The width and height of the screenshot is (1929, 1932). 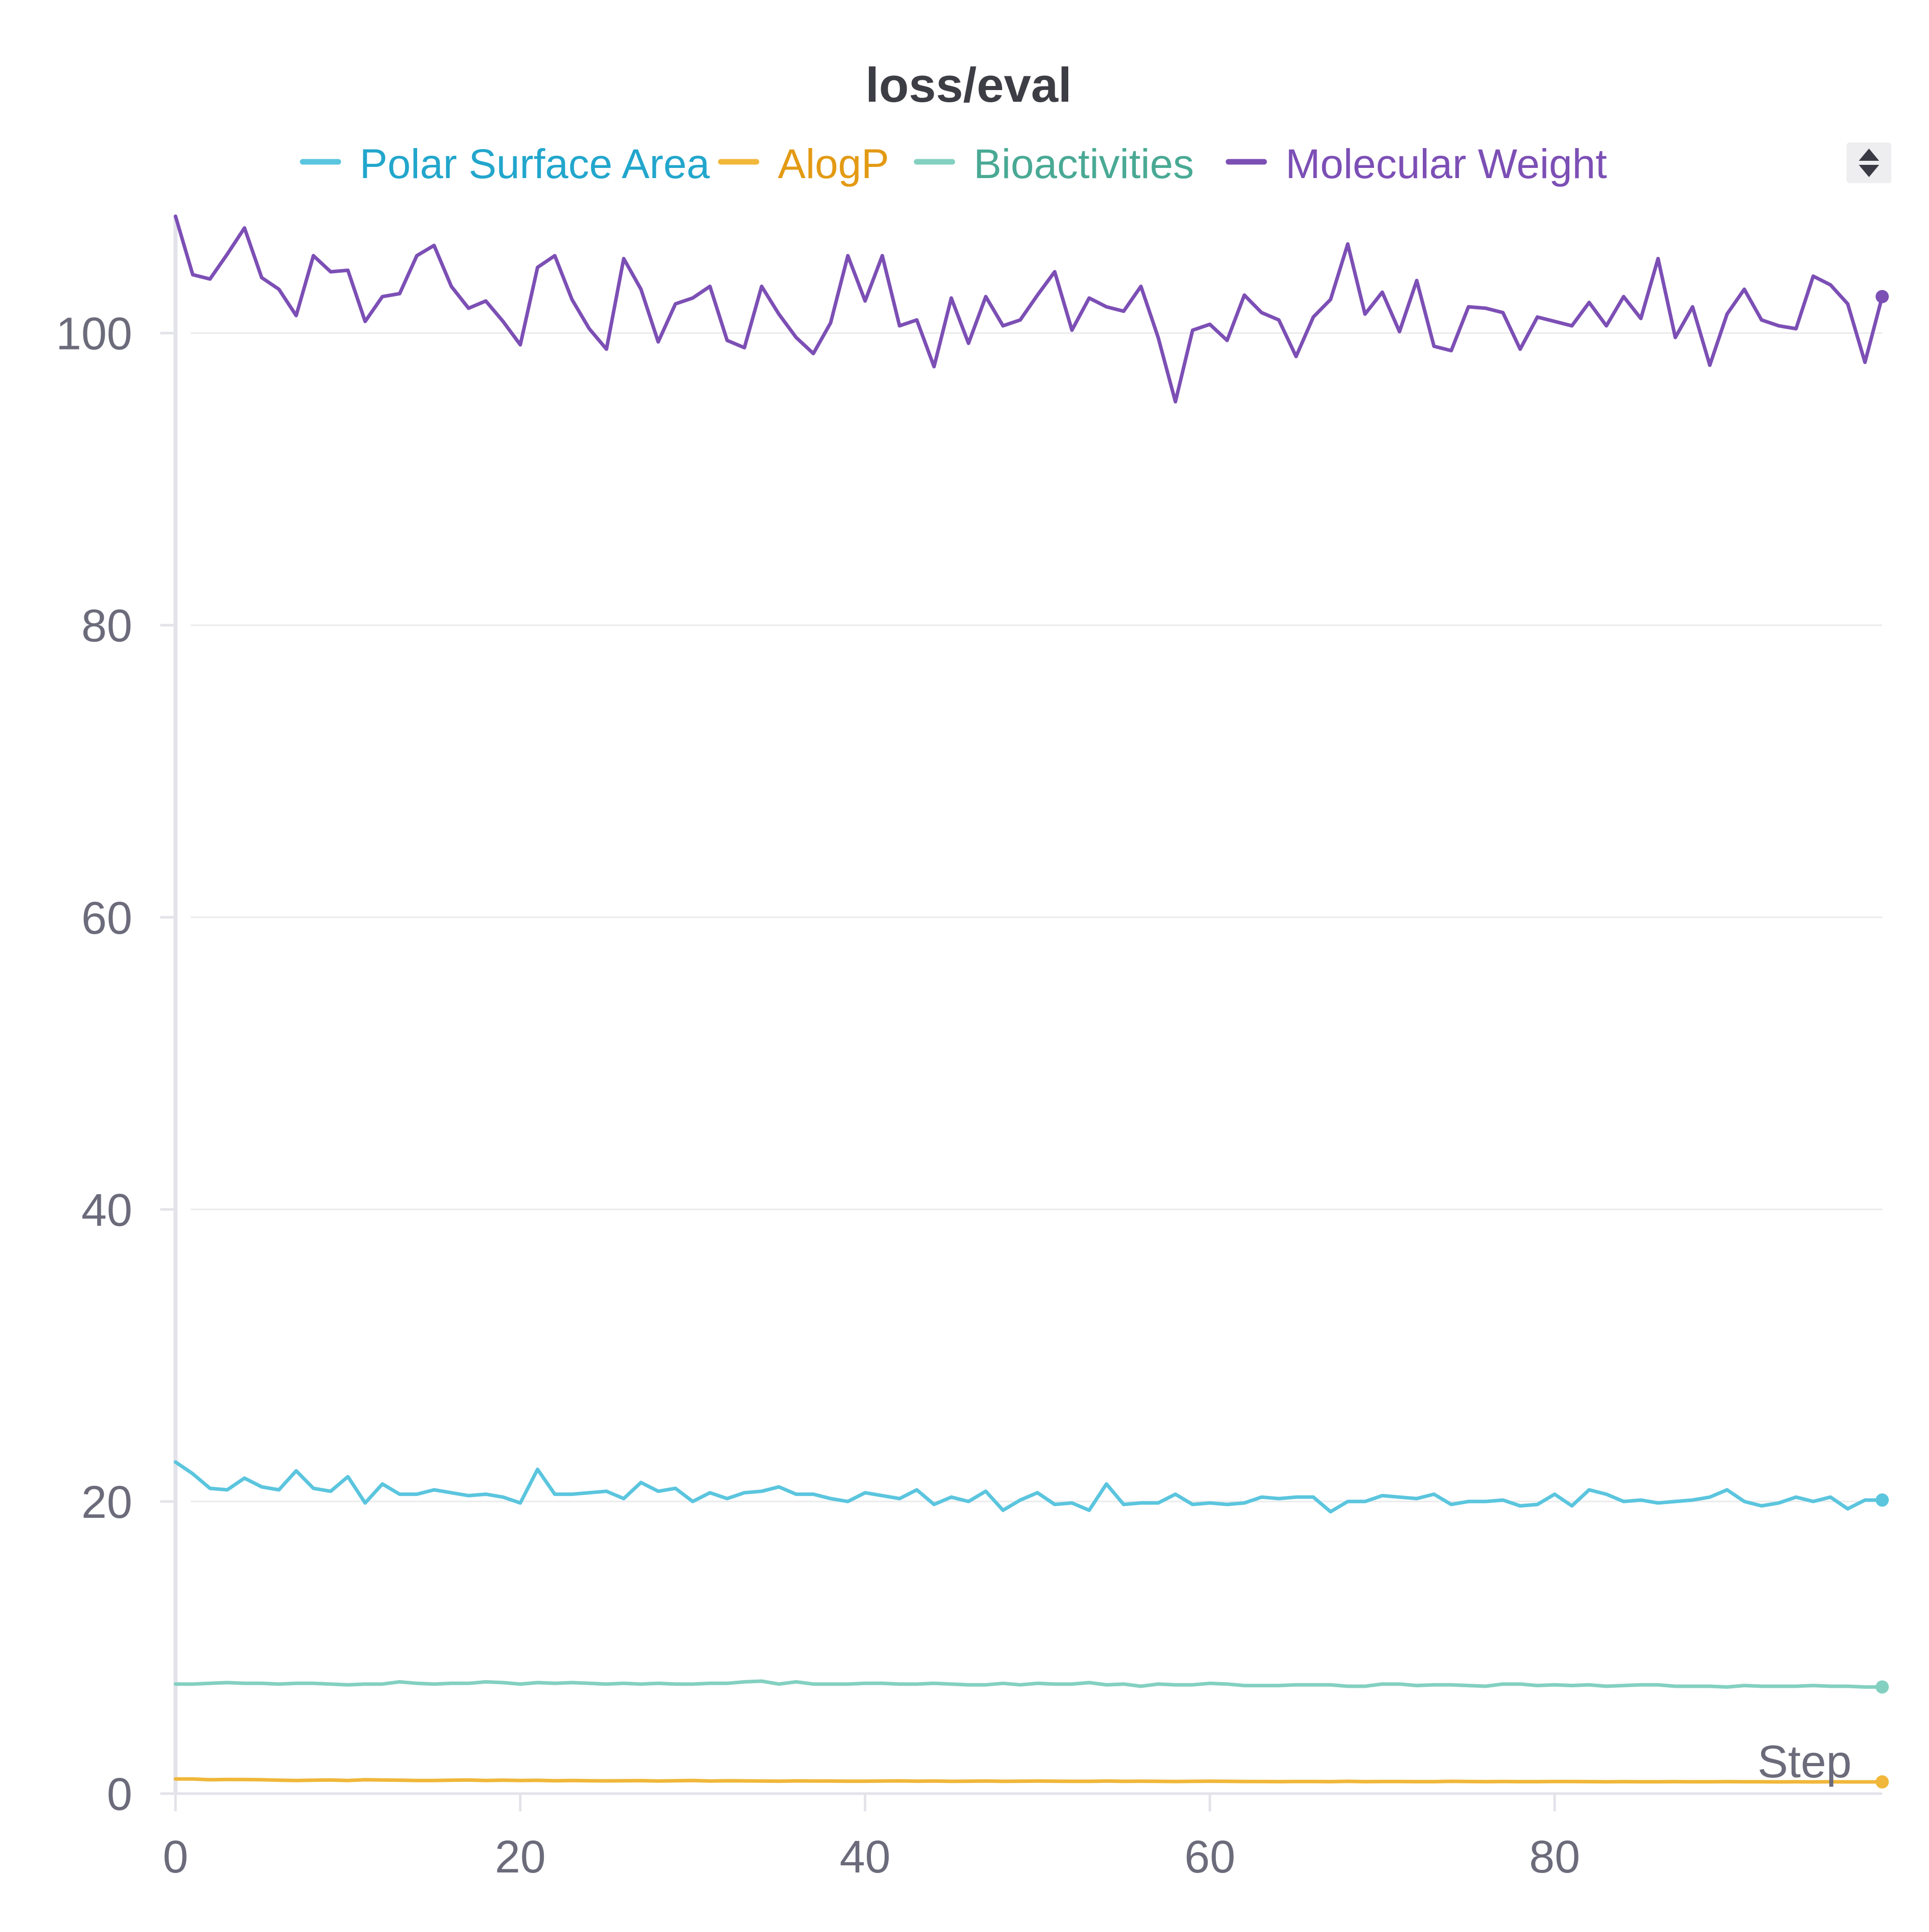 I want to click on legend-item: Molecular Weight, so click(x=1416, y=164).